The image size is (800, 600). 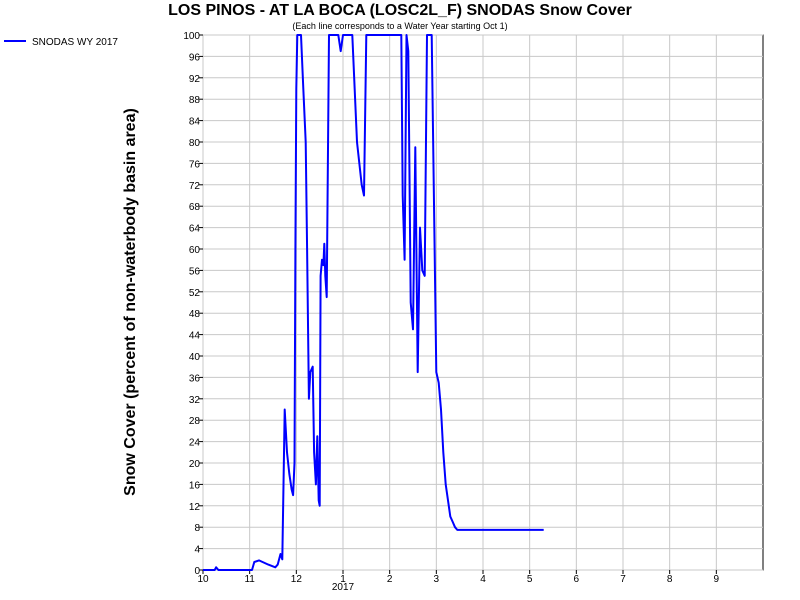 What do you see at coordinates (195, 271) in the screenshot?
I see `y-tick-label: 56` at bounding box center [195, 271].